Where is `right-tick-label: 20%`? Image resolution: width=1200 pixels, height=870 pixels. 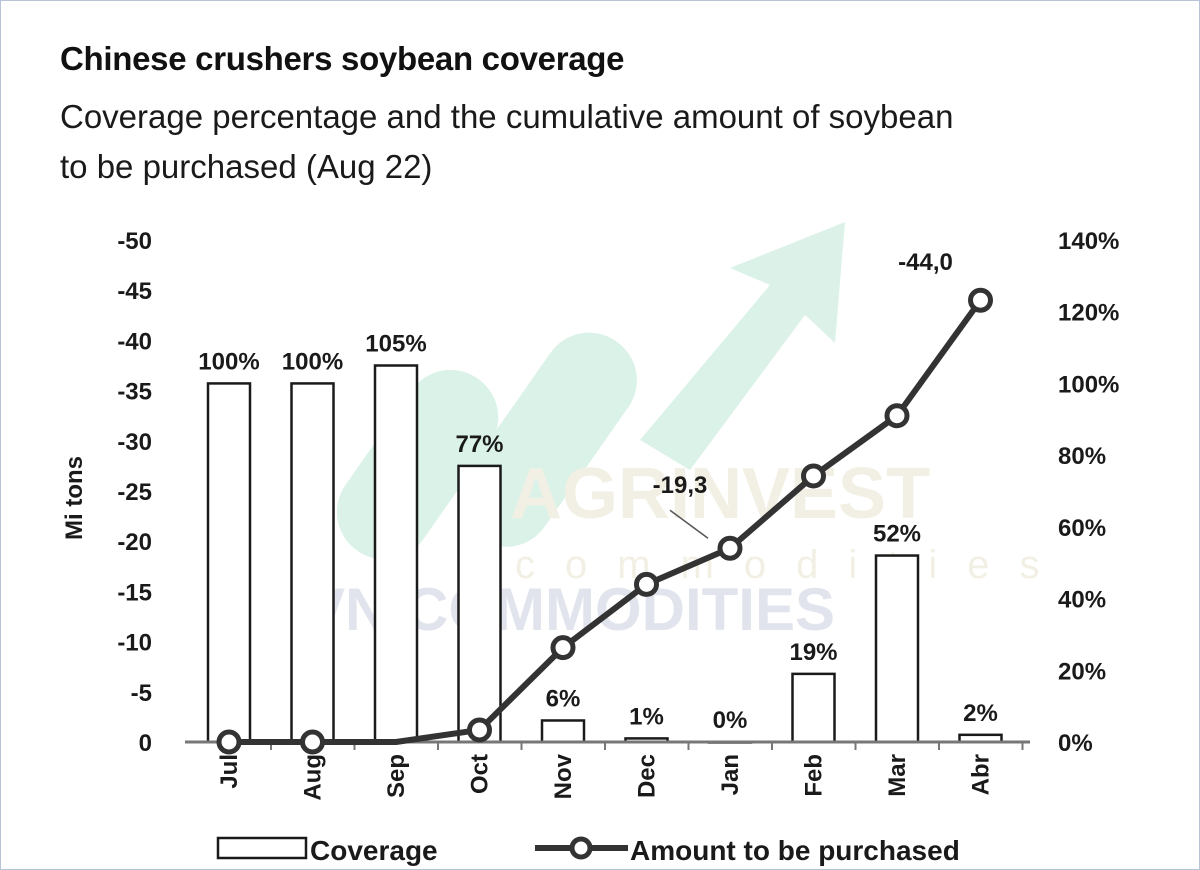
right-tick-label: 20% is located at coordinates (1082, 671).